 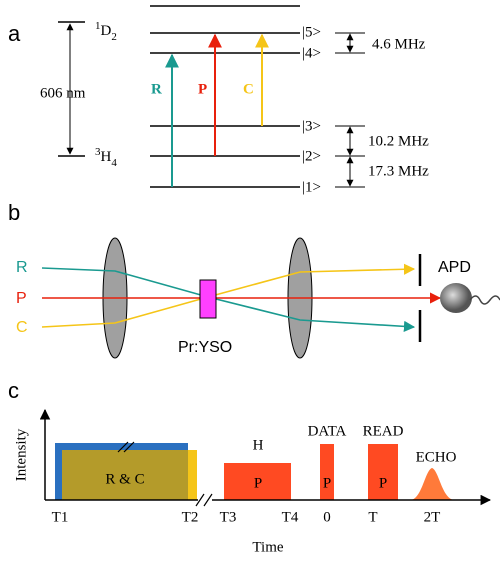 What do you see at coordinates (432, 484) in the screenshot?
I see `echo` at bounding box center [432, 484].